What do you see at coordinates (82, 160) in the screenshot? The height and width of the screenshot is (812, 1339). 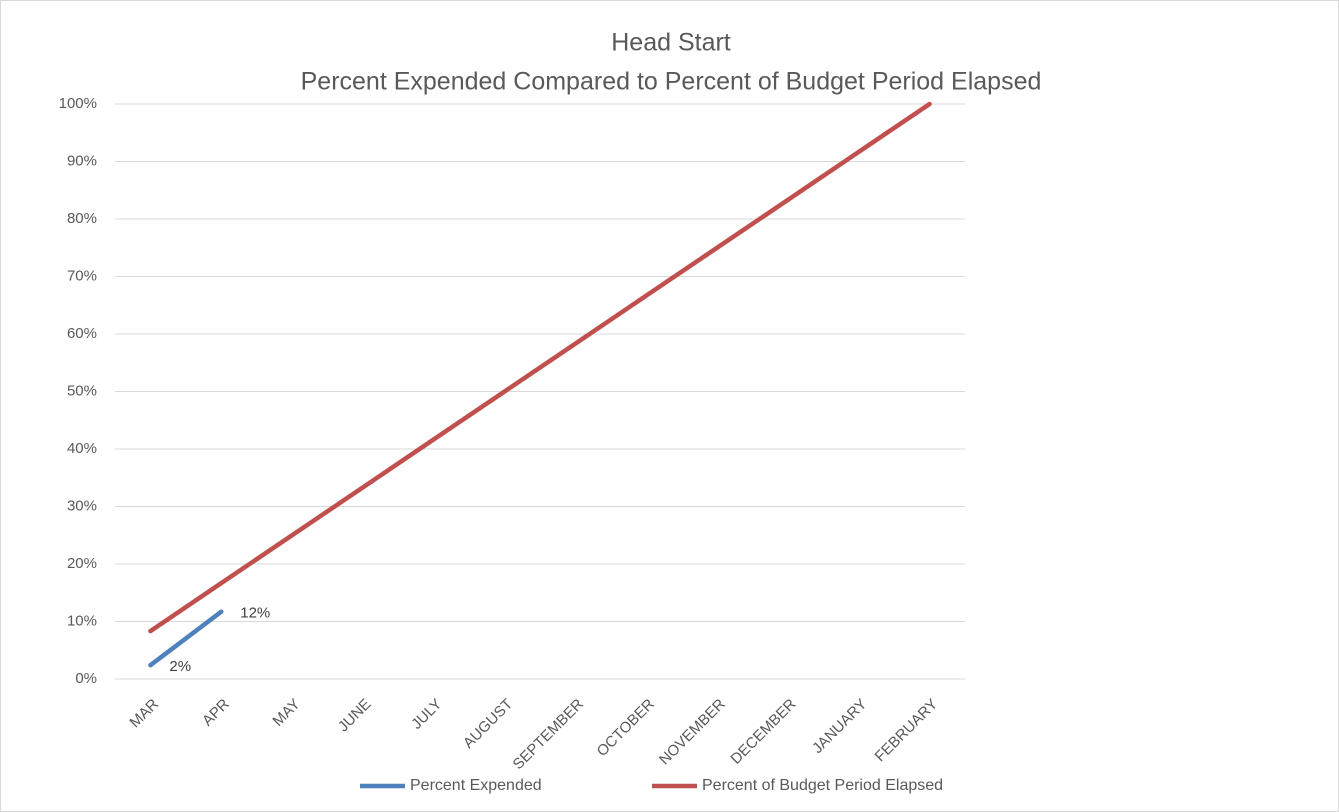 I see `y-tick-label: 90%` at bounding box center [82, 160].